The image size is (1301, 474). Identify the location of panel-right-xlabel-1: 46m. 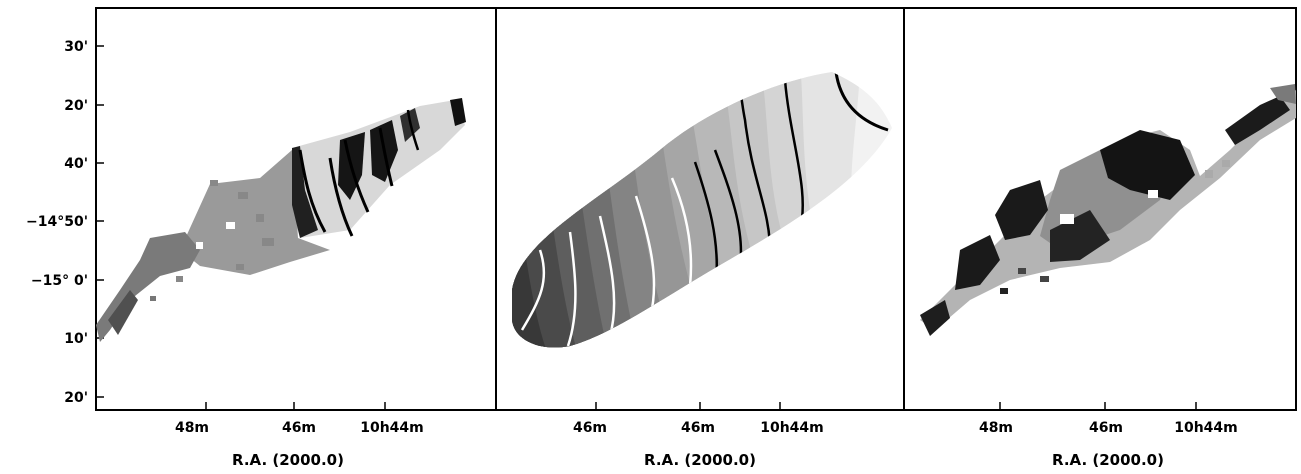
(1106, 428).